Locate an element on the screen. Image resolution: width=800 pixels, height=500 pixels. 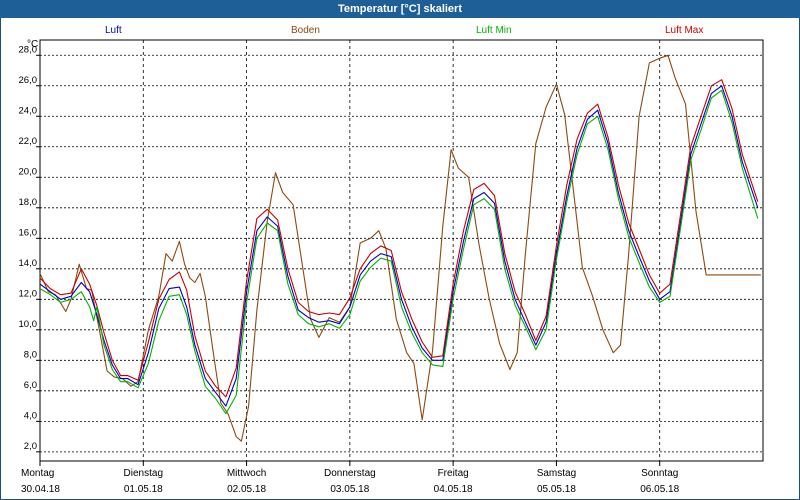
legend-luft-min: Luft Min is located at coordinates (494, 30).